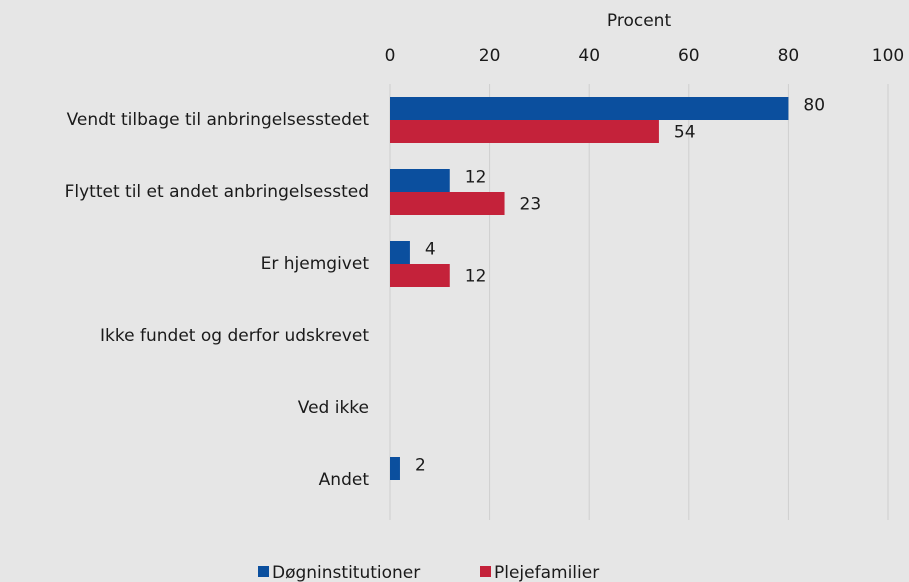 This screenshot has height=582, width=909. What do you see at coordinates (346, 572) in the screenshot?
I see `legend-label: Døgninstitutioner` at bounding box center [346, 572].